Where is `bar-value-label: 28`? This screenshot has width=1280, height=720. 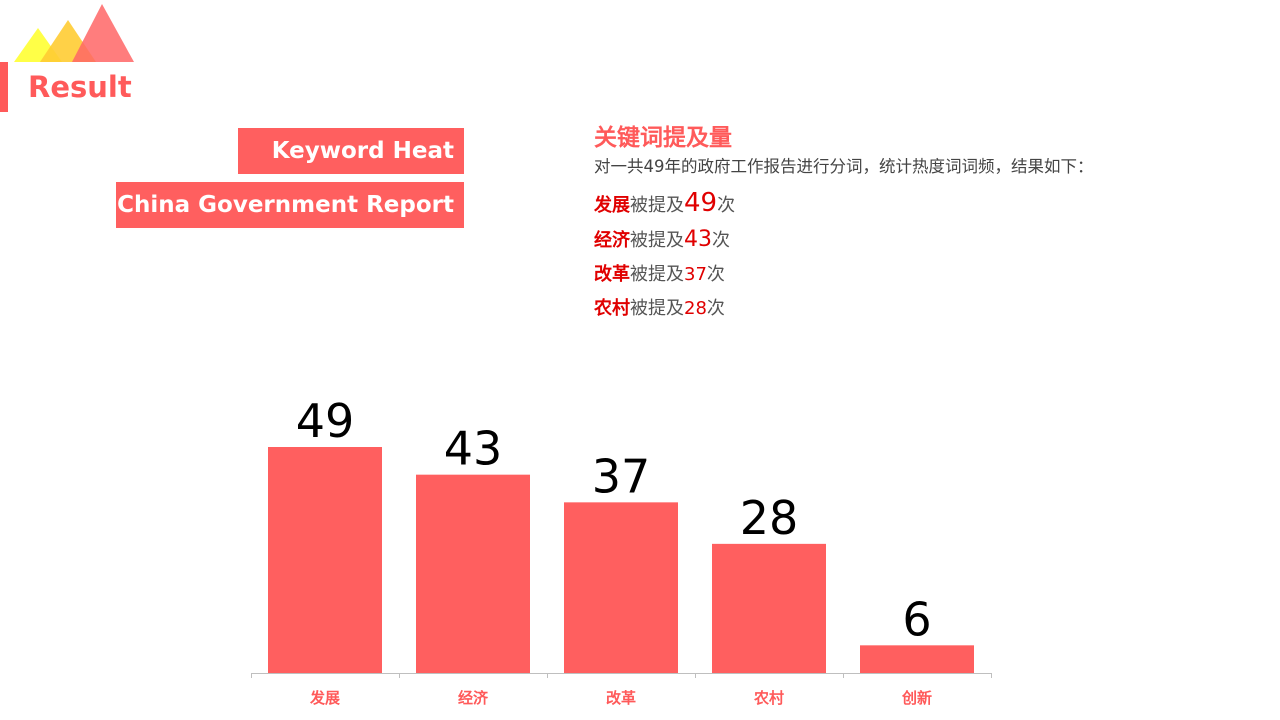
bar-value-label: 28 is located at coordinates (769, 518).